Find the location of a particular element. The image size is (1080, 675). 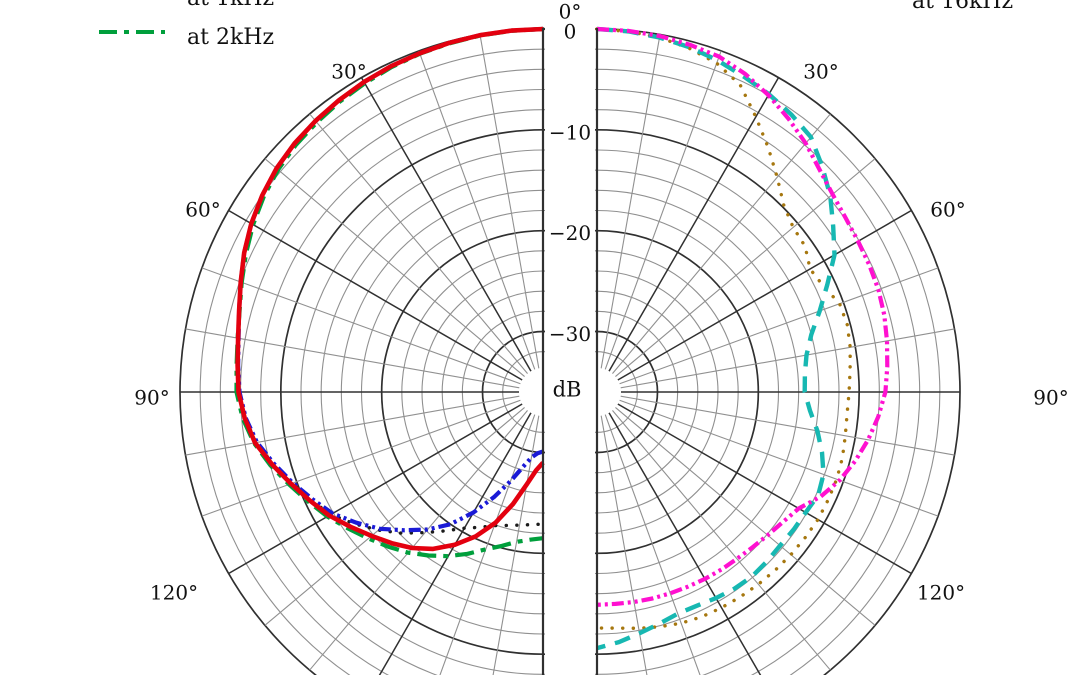

radial-tick-label: −20 is located at coordinates (570, 233).